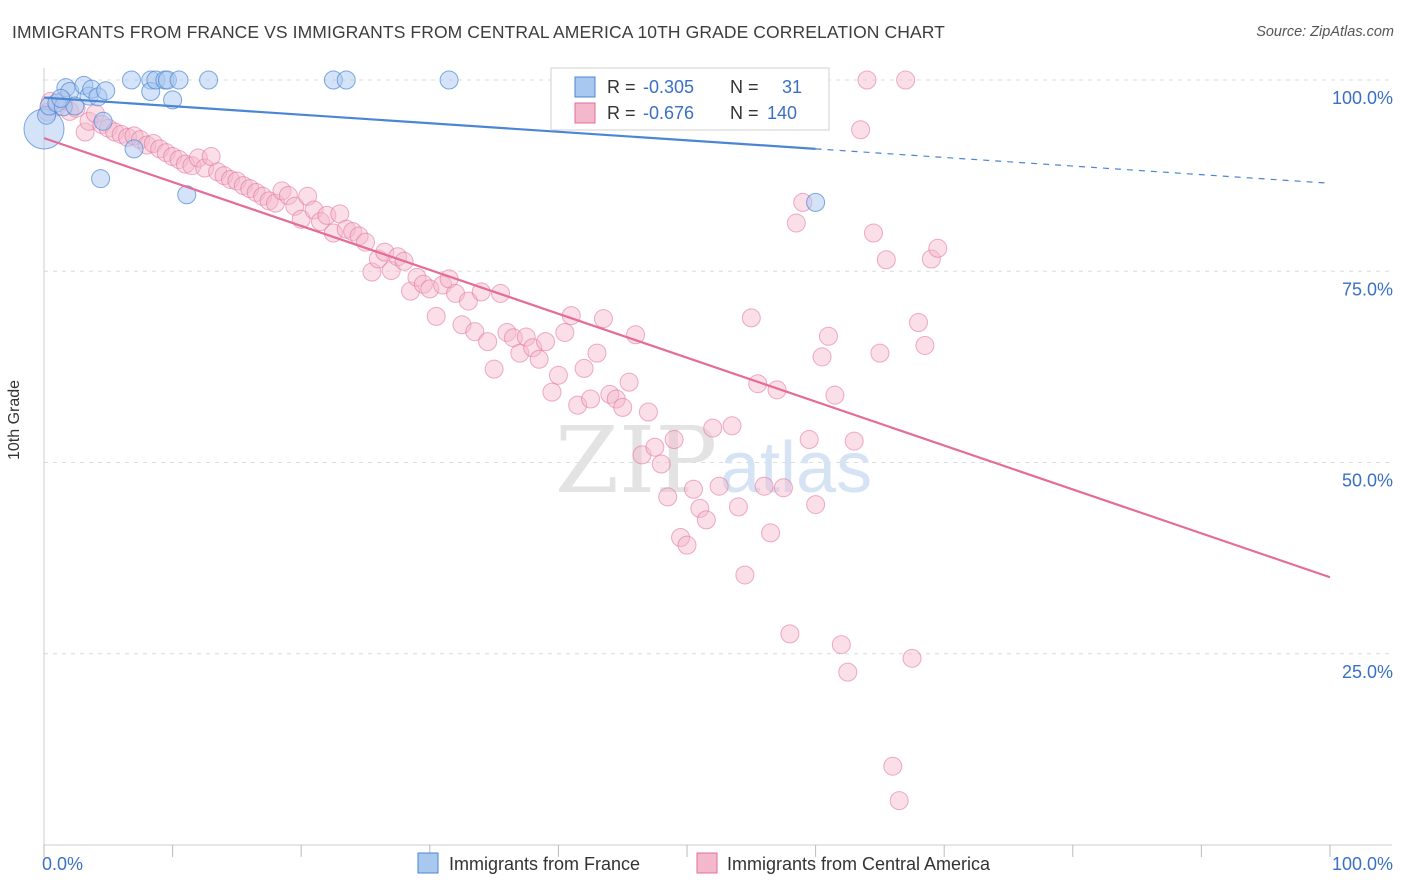 The image size is (1406, 892). I want to click on source-label: Source: ZipAtlas.com, so click(1325, 32).